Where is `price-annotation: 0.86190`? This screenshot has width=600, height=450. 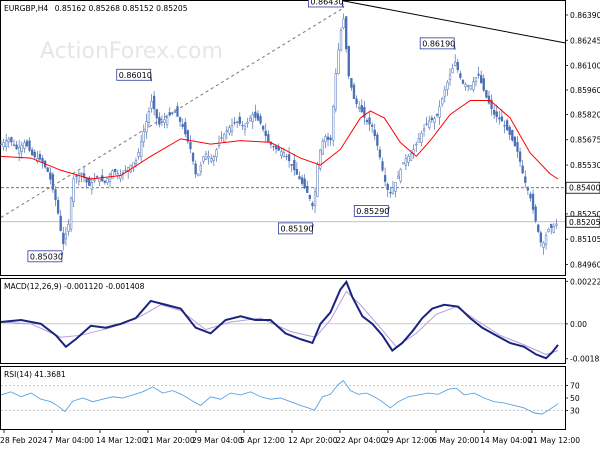
price-annotation: 0.86190 is located at coordinates (437, 43).